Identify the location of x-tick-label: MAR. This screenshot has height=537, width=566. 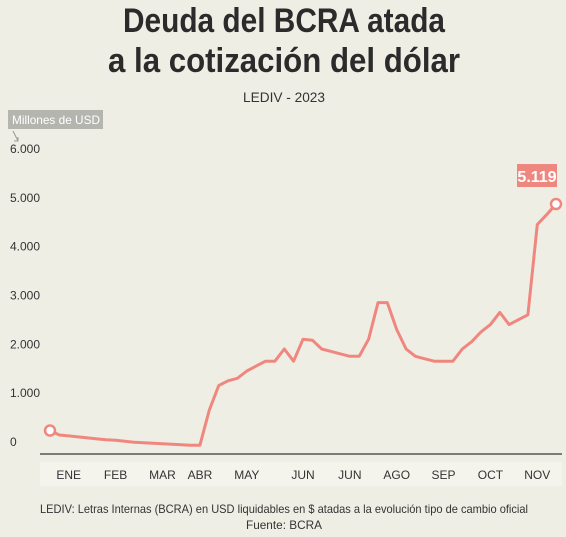
(162, 475).